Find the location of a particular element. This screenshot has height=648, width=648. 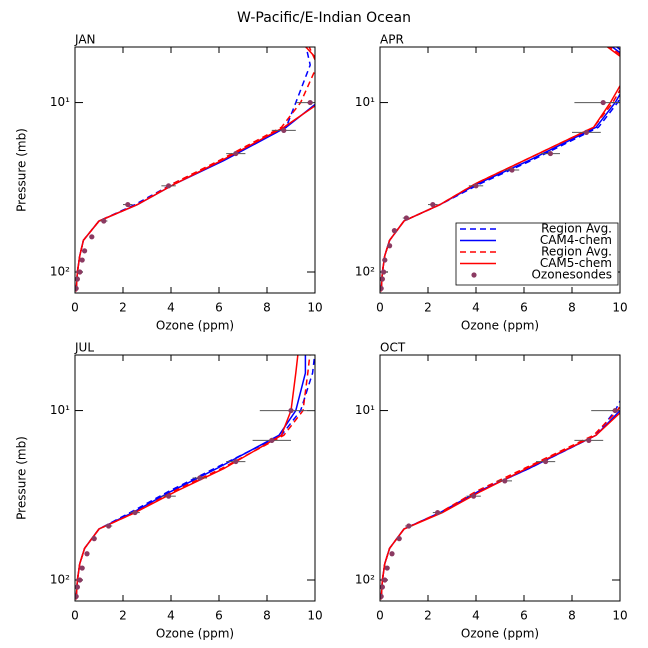

legend-box is located at coordinates (537, 254).